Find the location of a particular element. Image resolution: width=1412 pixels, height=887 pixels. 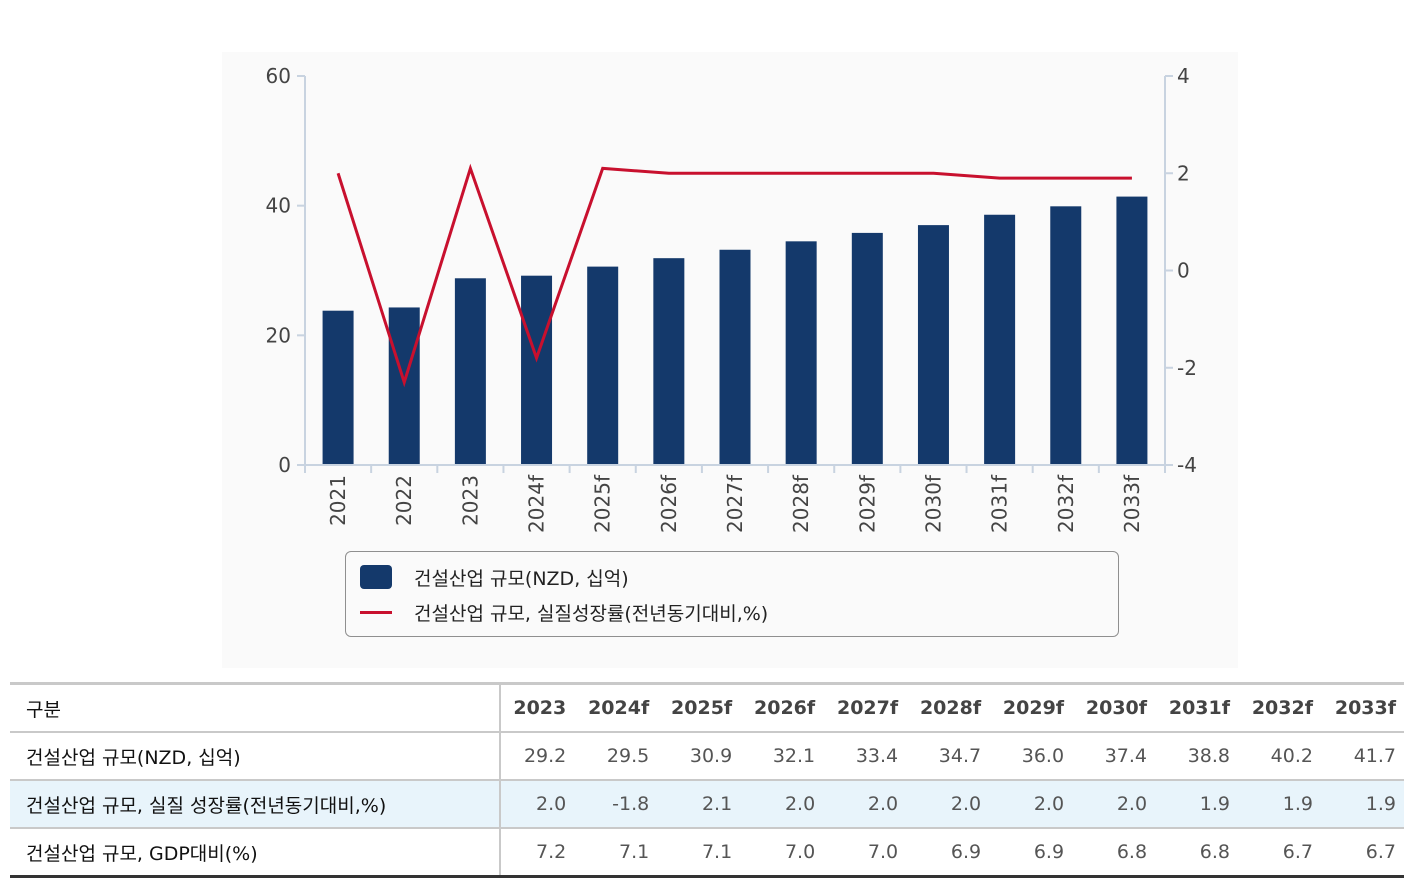

bar-2033f is located at coordinates (1132, 330).